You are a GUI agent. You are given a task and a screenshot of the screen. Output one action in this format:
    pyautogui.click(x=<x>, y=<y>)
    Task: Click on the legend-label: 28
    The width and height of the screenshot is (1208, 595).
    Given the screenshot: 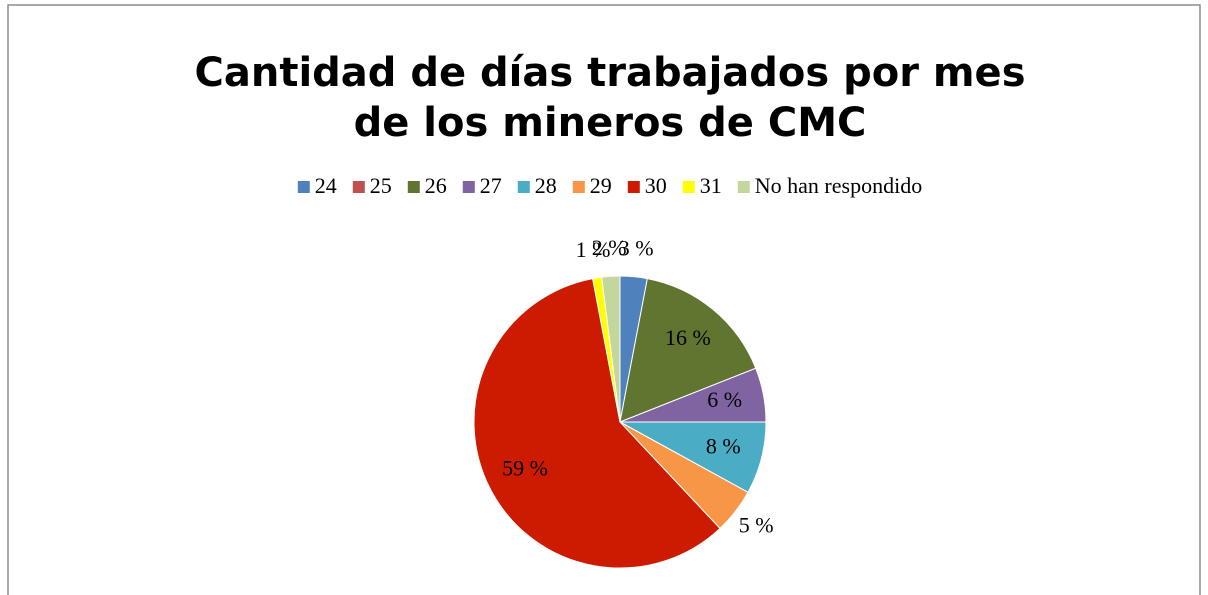 What is the action you would take?
    pyautogui.click(x=546, y=185)
    